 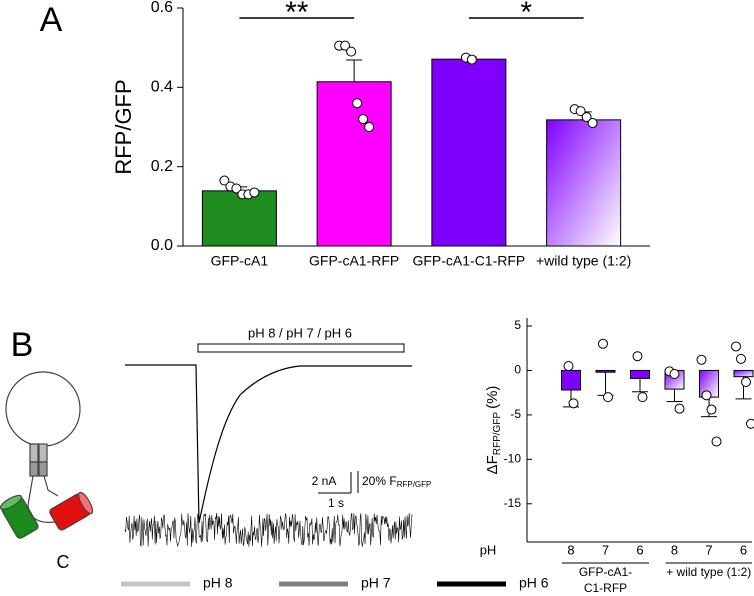 I want to click on significance-label: *, so click(x=526, y=14).